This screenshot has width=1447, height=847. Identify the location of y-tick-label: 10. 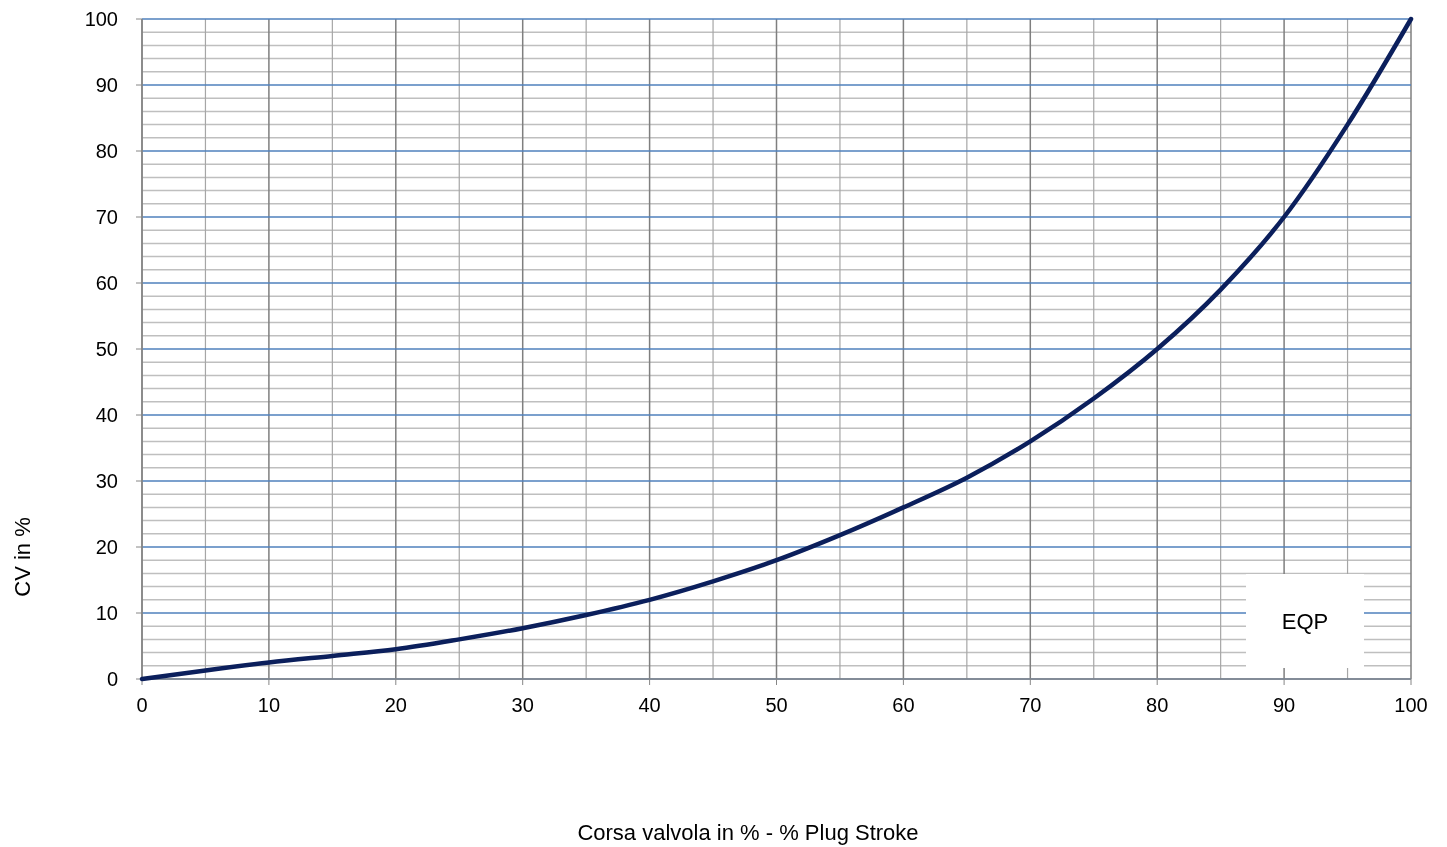
(106, 613).